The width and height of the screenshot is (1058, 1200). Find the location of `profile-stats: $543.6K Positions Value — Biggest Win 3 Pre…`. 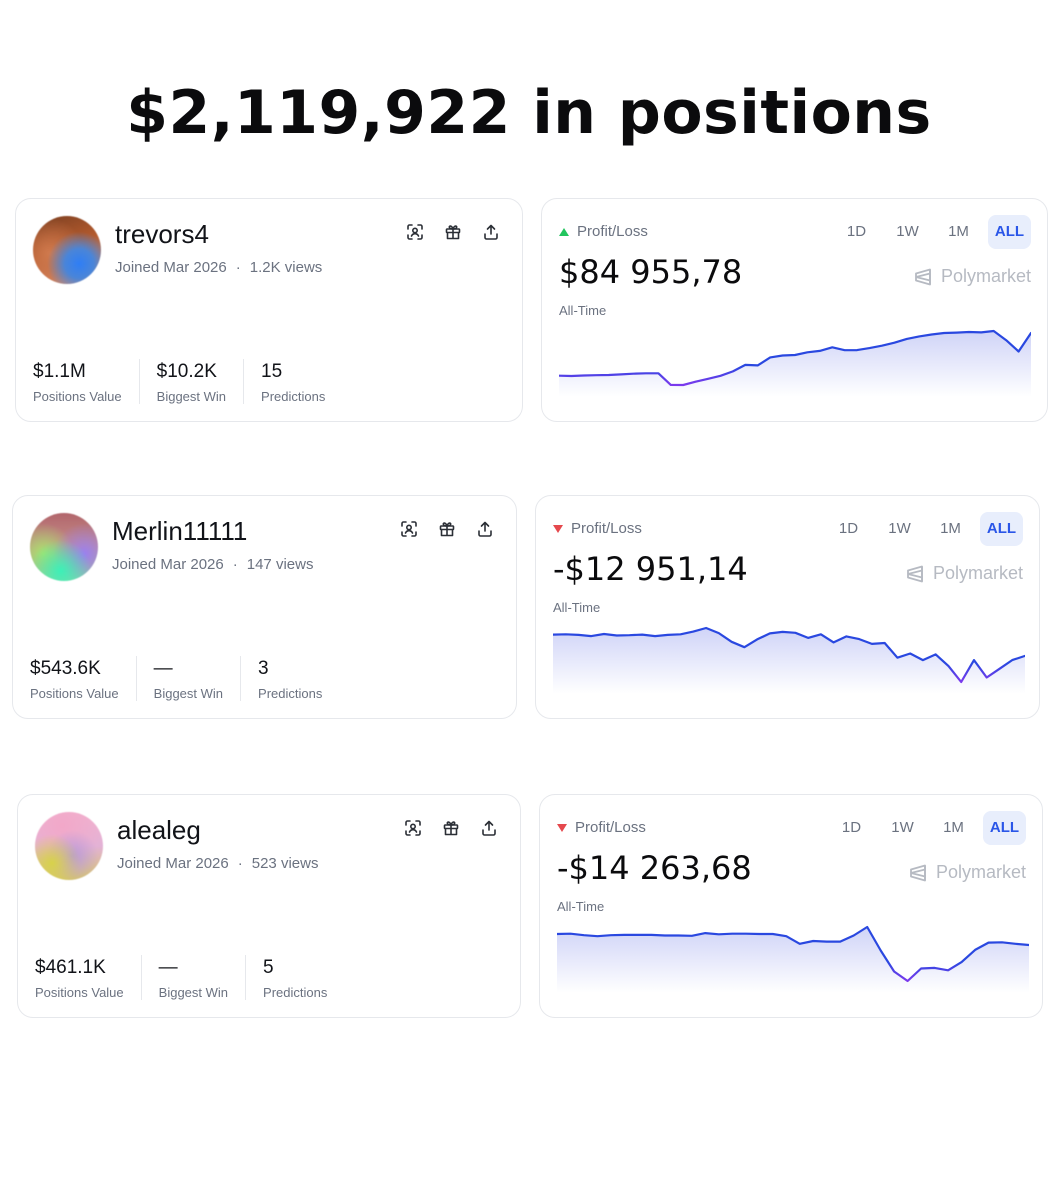

profile-stats: $543.6K Positions Value — Biggest Win 3 Pre… is located at coordinates (184, 678).